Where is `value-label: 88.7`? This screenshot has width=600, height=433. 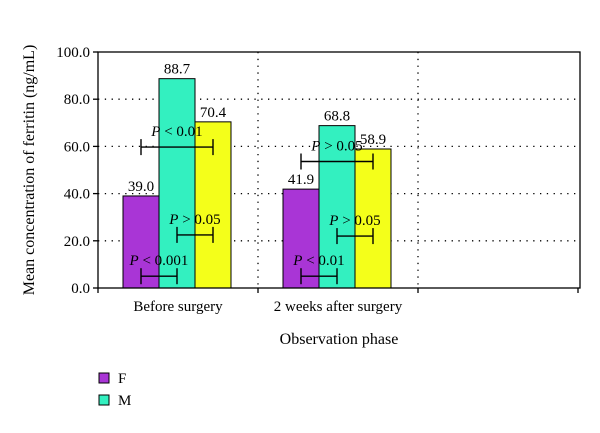
value-label: 88.7 is located at coordinates (177, 70).